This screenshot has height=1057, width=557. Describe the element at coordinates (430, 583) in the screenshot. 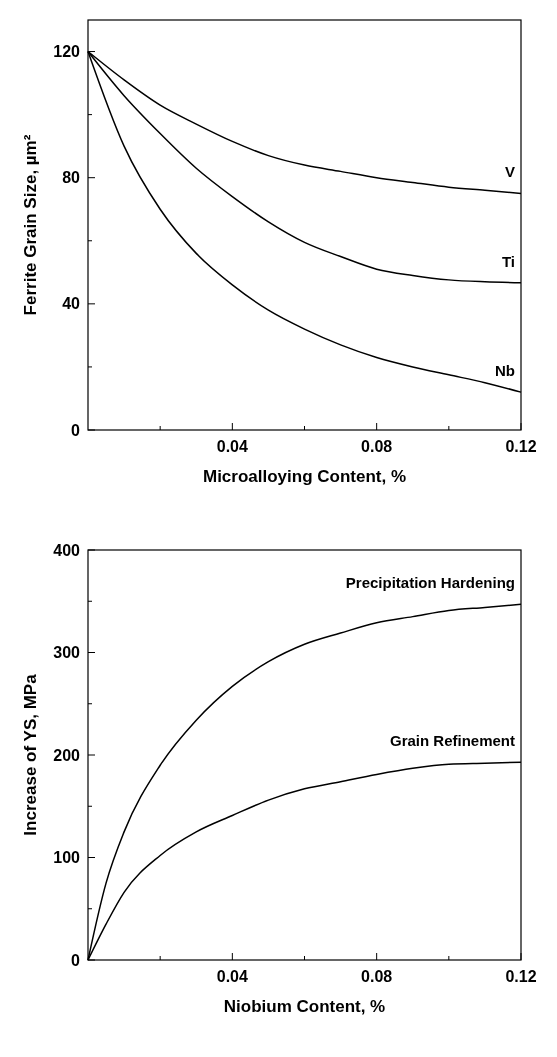

I see `series-label: Precipitation Hardening` at that location.